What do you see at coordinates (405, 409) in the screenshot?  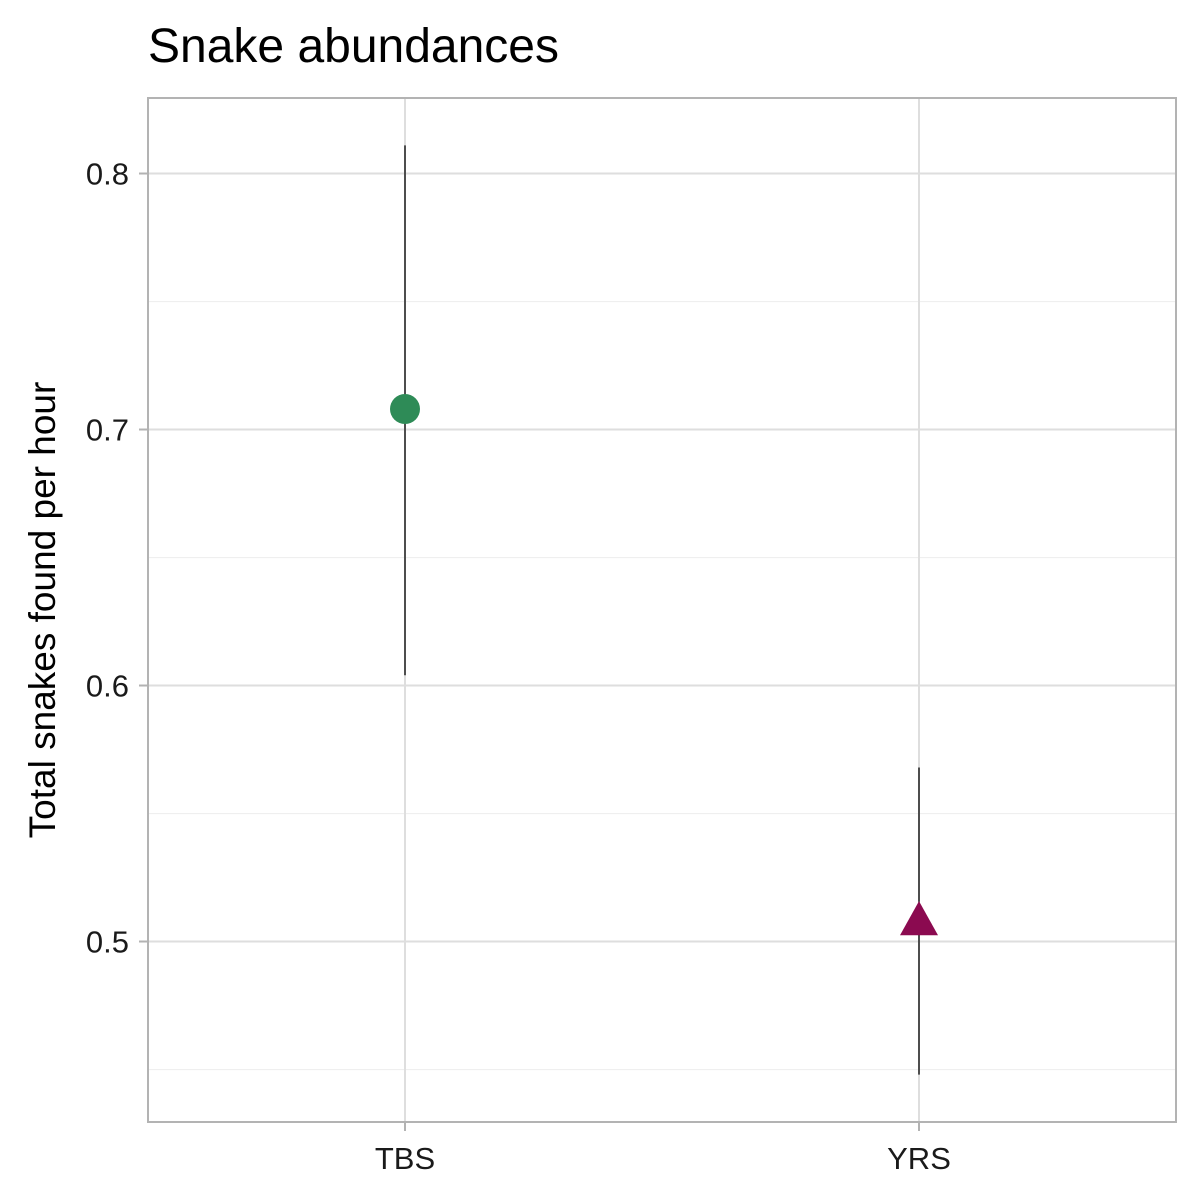 I see `data-point-tbs` at bounding box center [405, 409].